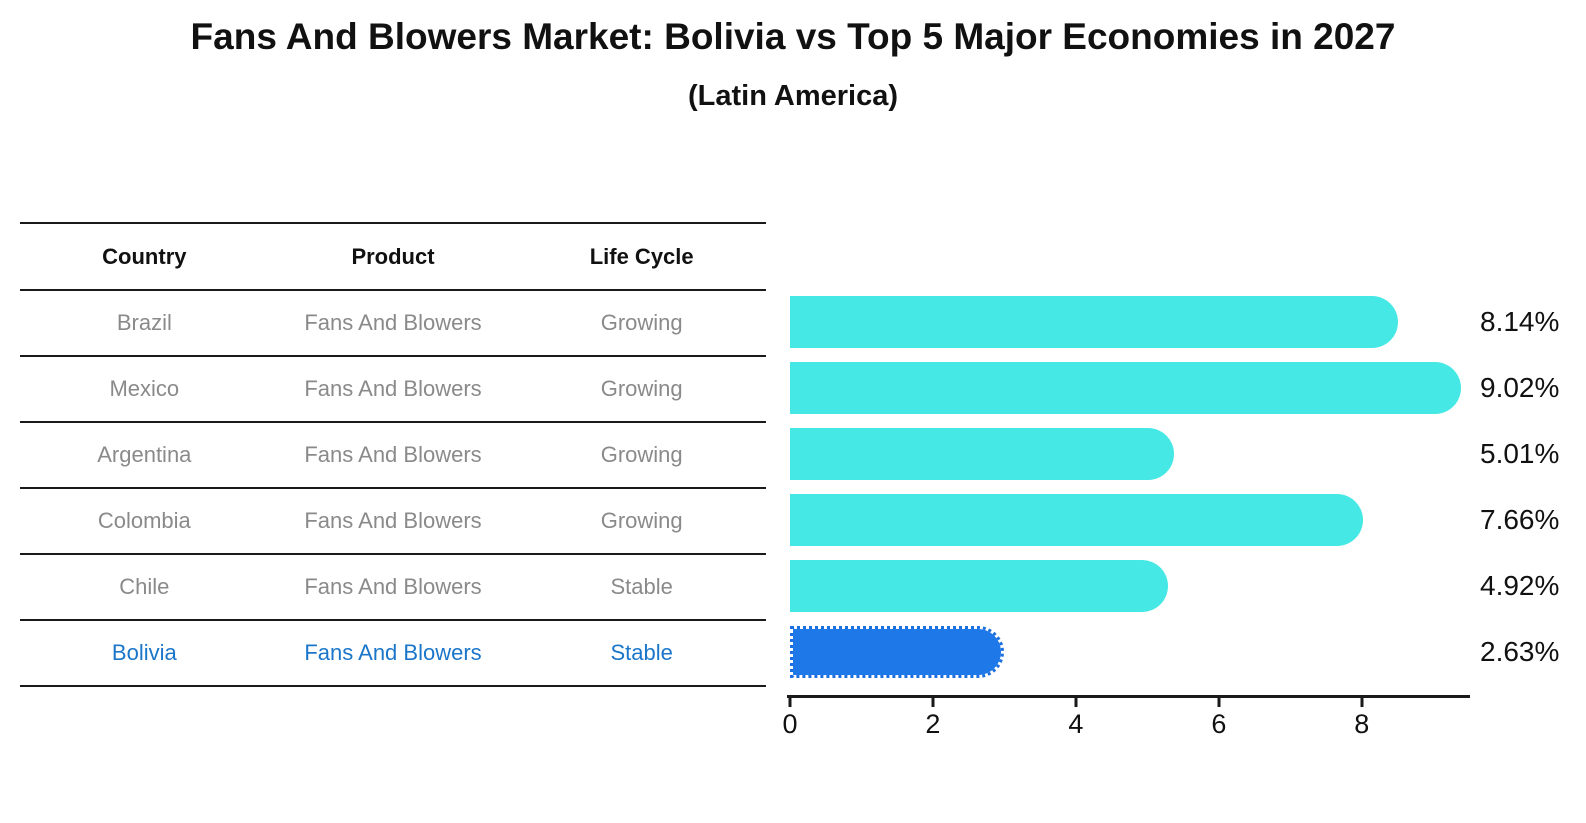 The width and height of the screenshot is (1586, 823). Describe the element at coordinates (1077, 520) in the screenshot. I see `bar-colombia` at that location.